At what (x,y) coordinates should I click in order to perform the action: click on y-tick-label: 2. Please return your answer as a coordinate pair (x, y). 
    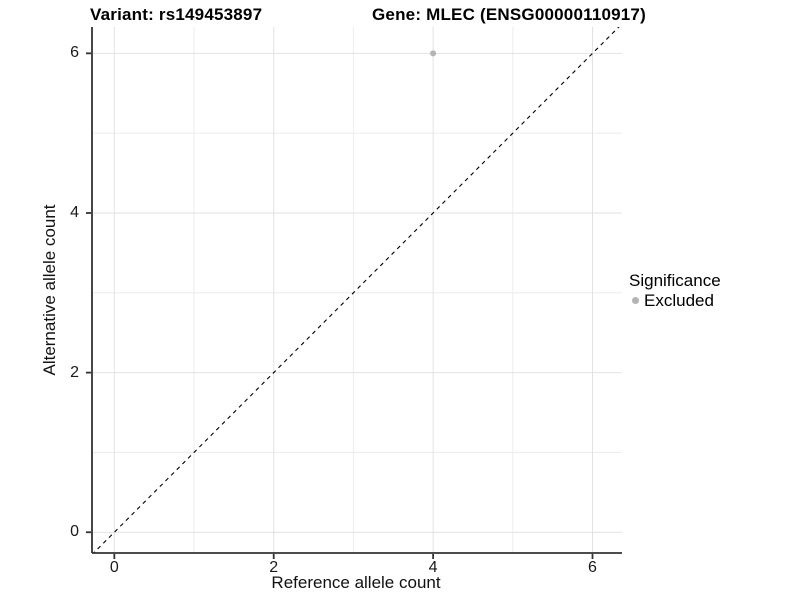
    Looking at the image, I should click on (74, 372).